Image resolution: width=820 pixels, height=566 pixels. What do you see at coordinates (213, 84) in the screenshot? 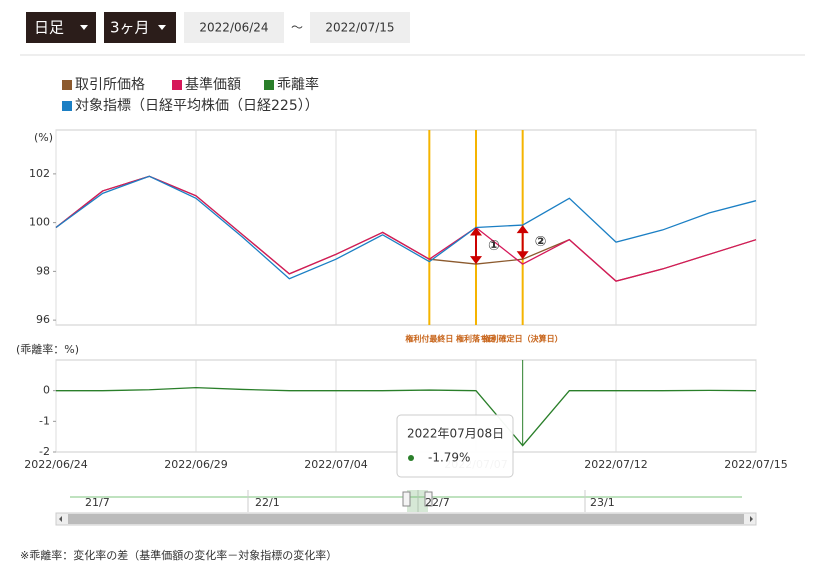
I see `legend-label: 基準価額` at bounding box center [213, 84].